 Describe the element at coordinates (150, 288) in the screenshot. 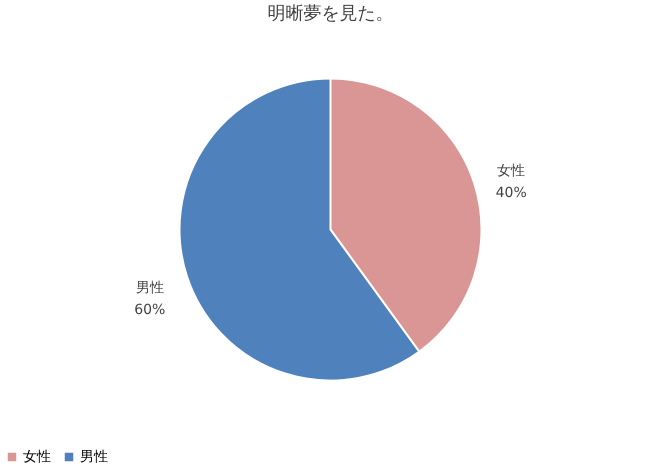

I see `slice-label: 男性` at that location.